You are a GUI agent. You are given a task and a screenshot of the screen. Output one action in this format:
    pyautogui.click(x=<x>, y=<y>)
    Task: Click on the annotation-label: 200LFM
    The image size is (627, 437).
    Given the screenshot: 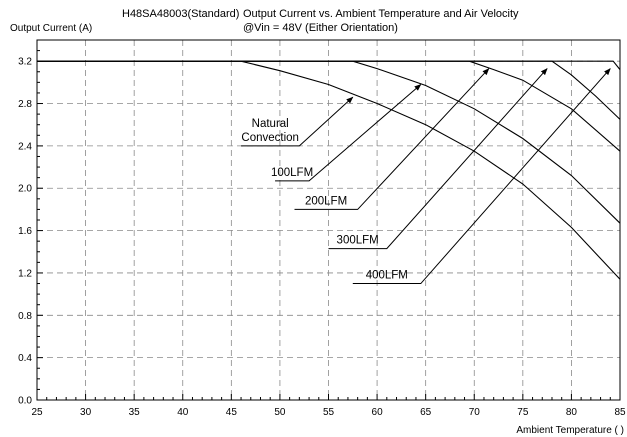 What is the action you would take?
    pyautogui.click(x=326, y=201)
    